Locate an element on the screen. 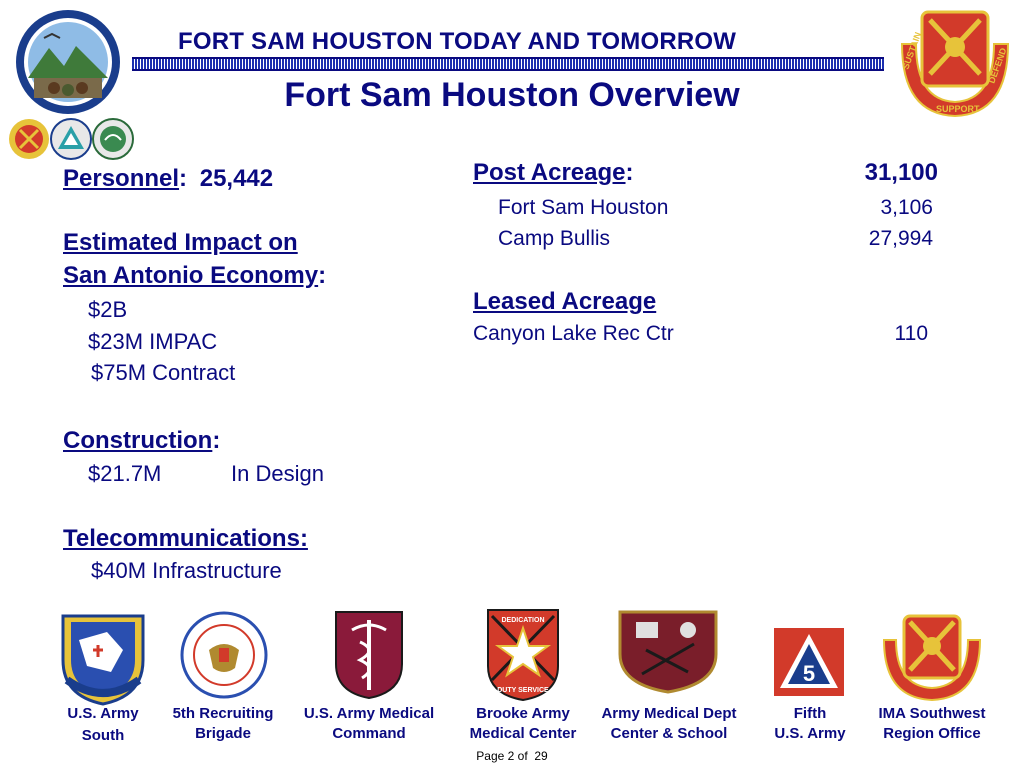 The width and height of the screenshot is (1024, 768). logo-label-line: Fifth is located at coordinates (810, 713).